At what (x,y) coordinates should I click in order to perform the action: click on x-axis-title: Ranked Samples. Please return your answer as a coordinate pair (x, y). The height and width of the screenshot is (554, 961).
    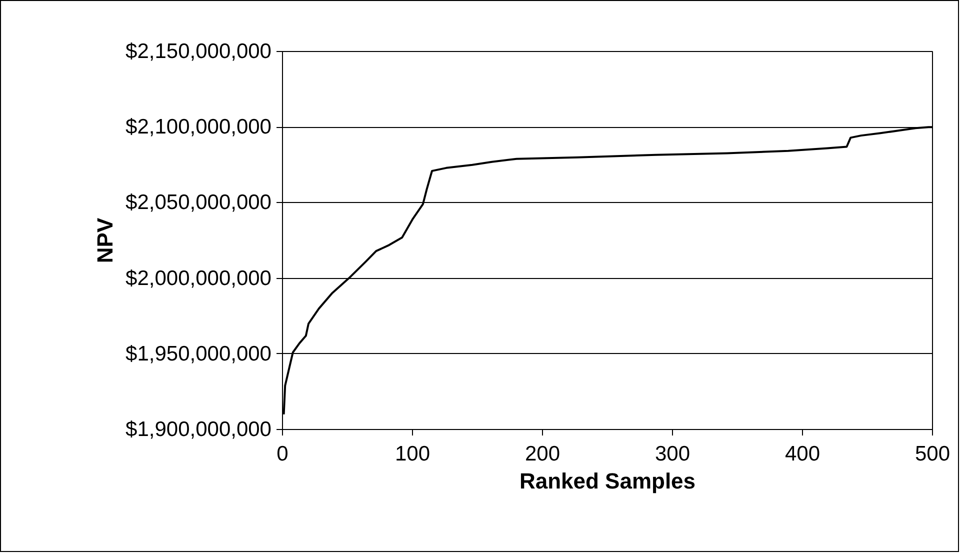
    Looking at the image, I should click on (607, 481).